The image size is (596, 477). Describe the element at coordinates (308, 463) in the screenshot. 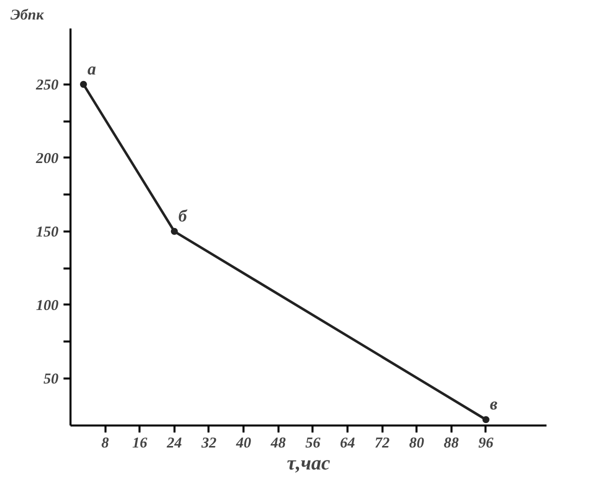

I see `x-axis-title: τ,час` at that location.